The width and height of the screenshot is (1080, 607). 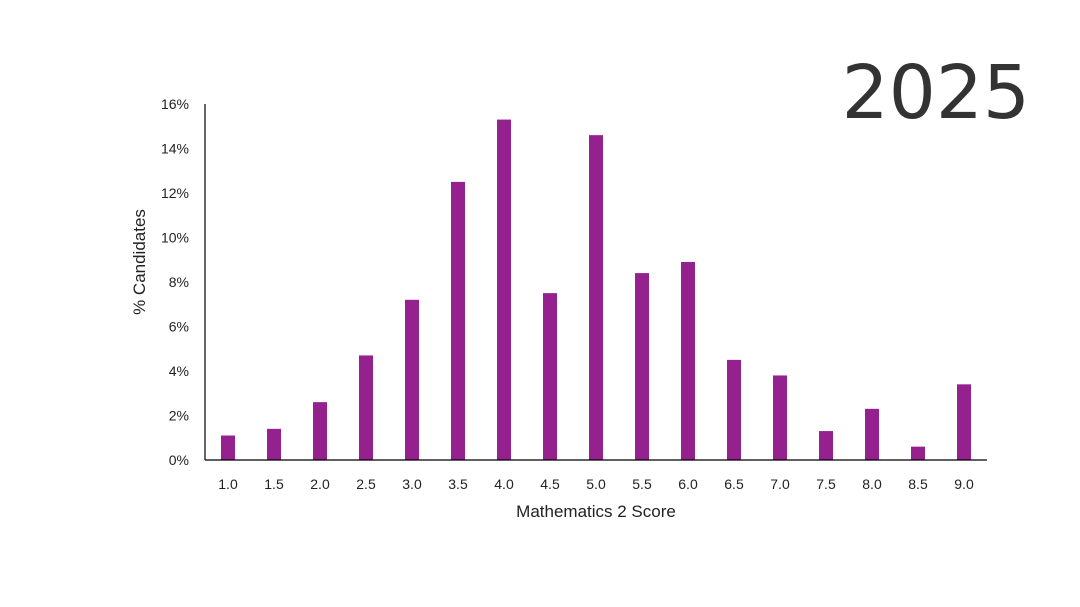 What do you see at coordinates (274, 484) in the screenshot?
I see `x-tick-label: 1.5` at bounding box center [274, 484].